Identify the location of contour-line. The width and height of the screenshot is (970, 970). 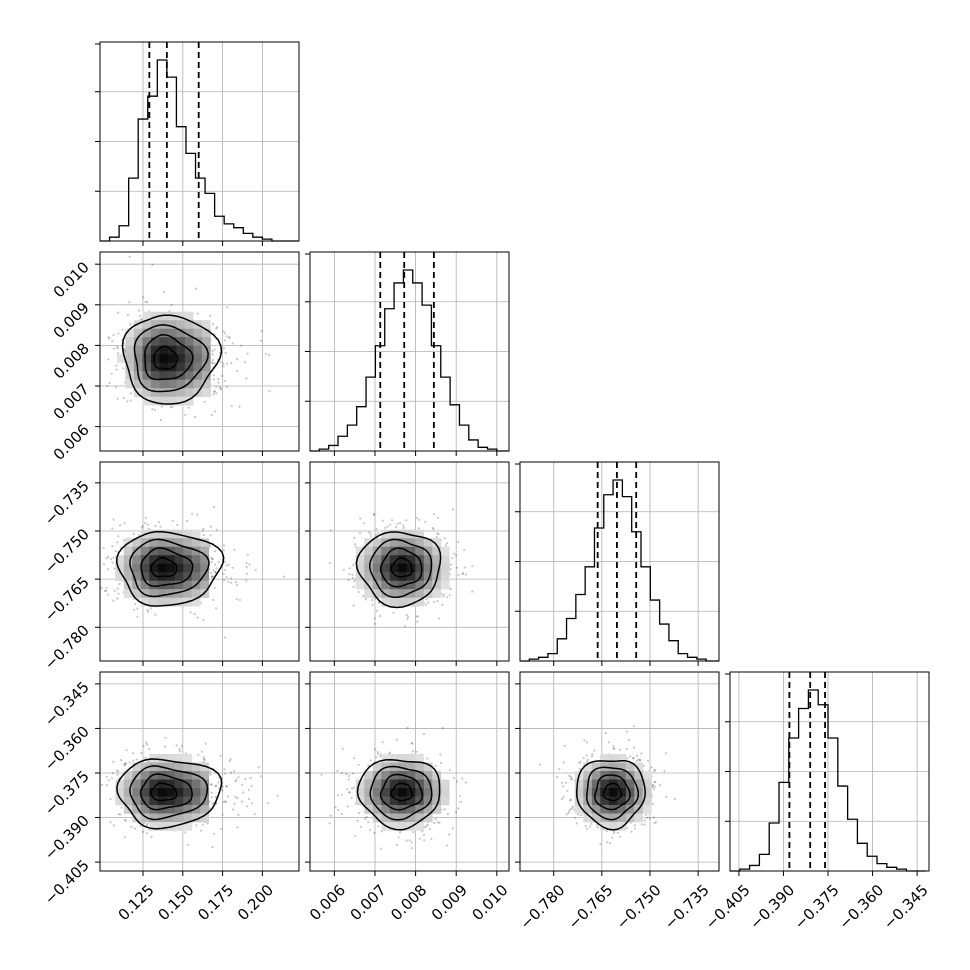
(164, 792).